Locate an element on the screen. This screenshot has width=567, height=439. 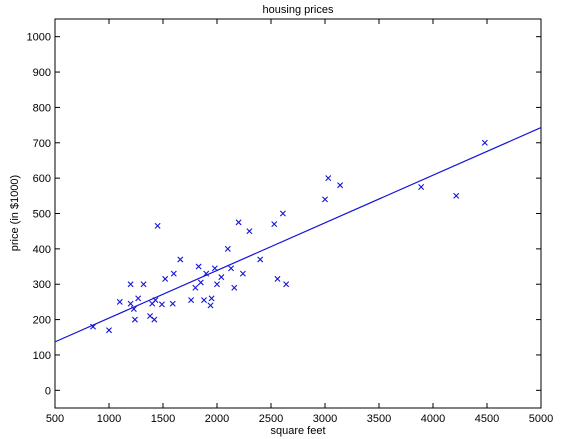
chart-title: housing prices is located at coordinates (298, 10).